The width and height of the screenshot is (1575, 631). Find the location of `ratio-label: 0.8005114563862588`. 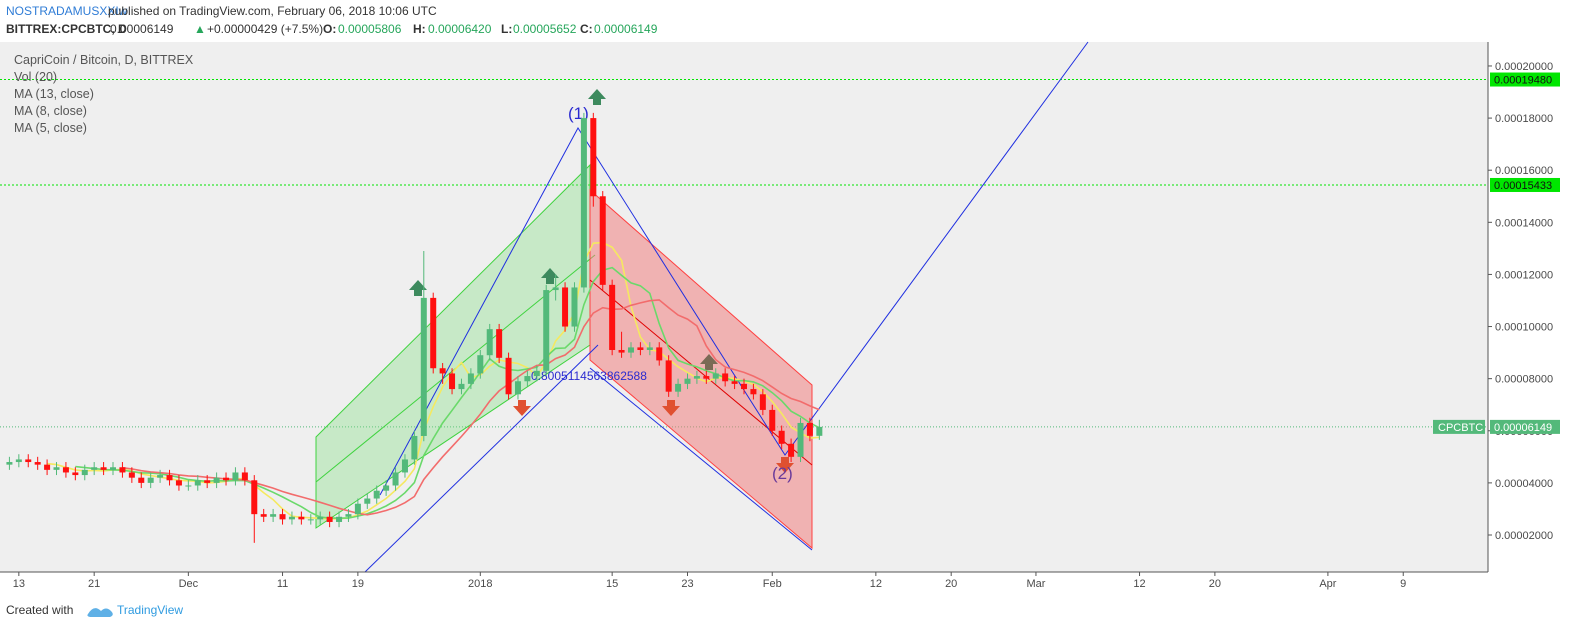

ratio-label: 0.8005114563862588 is located at coordinates (589, 376).